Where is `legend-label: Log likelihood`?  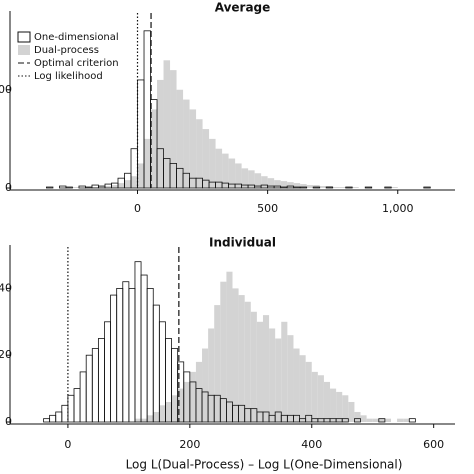
legend-label: Log likelihood is located at coordinates (68, 76).